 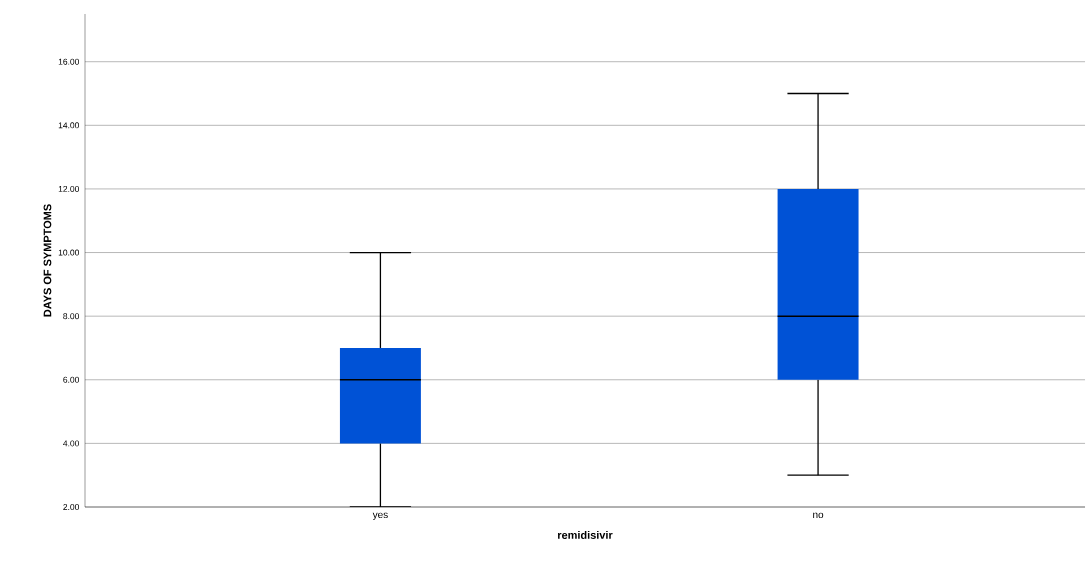 I want to click on y-tick-label: 8.00, so click(x=71, y=316).